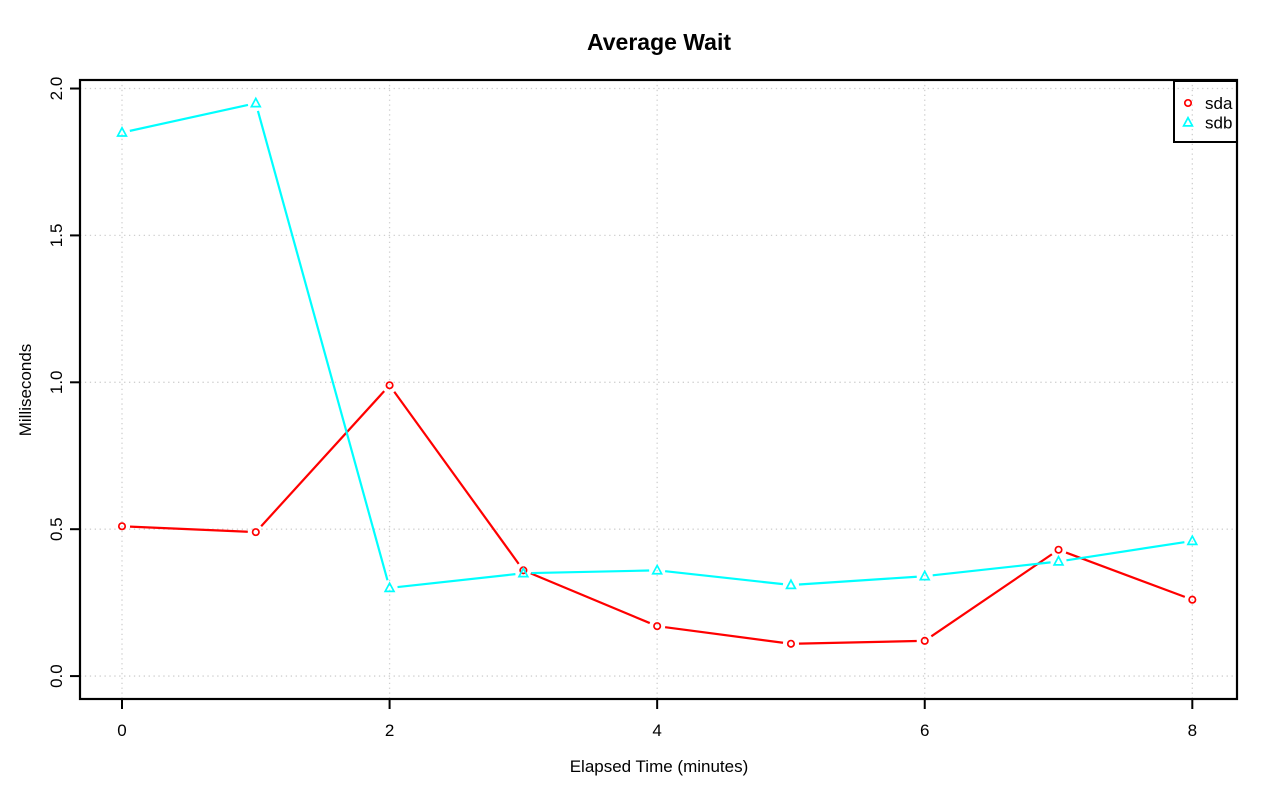 This screenshot has height=801, width=1280. Describe the element at coordinates (1188, 103) in the screenshot. I see `legend-marker-sda` at that location.